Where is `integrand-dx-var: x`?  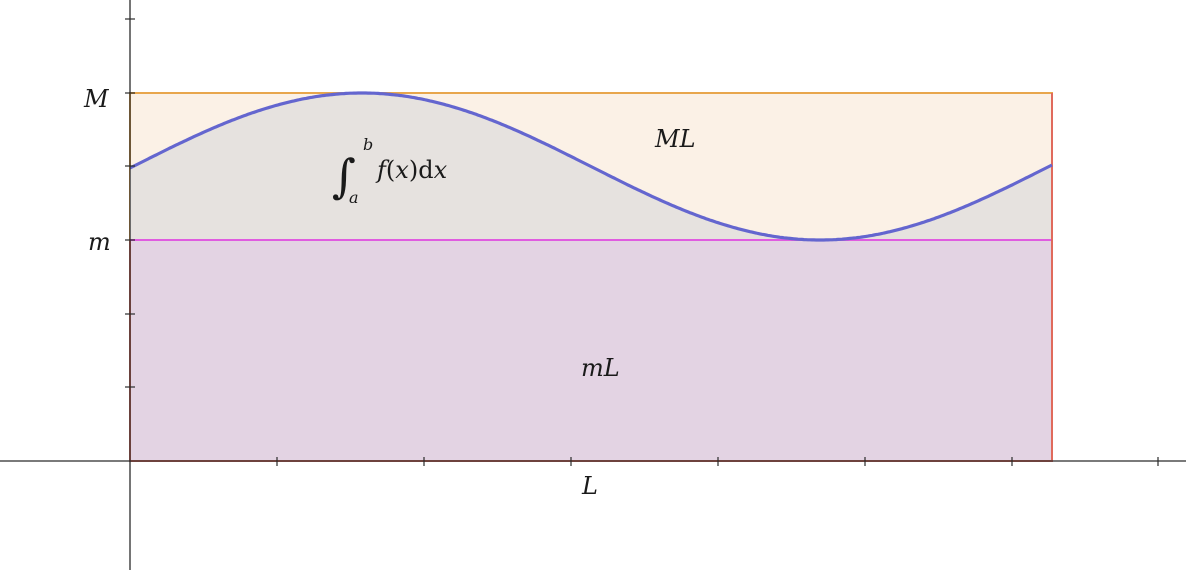 integrand-dx-var: x is located at coordinates (441, 170).